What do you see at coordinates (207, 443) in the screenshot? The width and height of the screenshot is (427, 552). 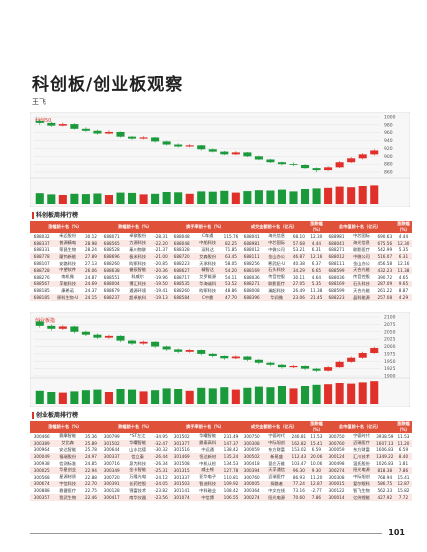 I see `table-cell: 鼎泰高科` at bounding box center [207, 443].